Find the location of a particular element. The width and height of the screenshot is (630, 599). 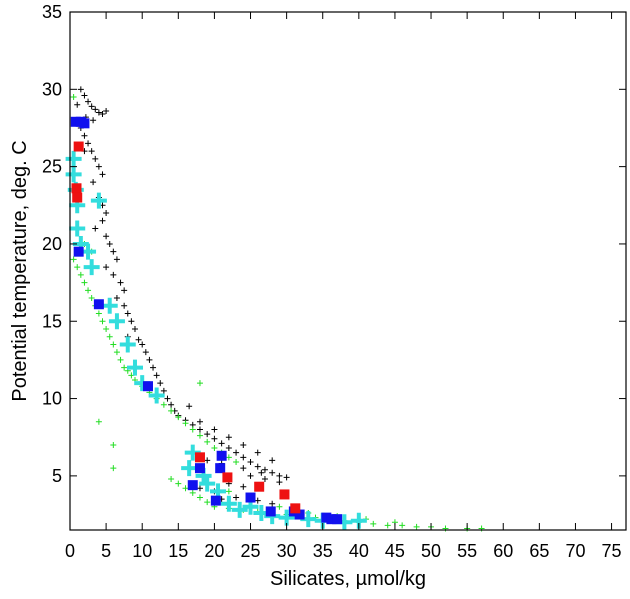

x-tick-label: 70 is located at coordinates (575, 551).